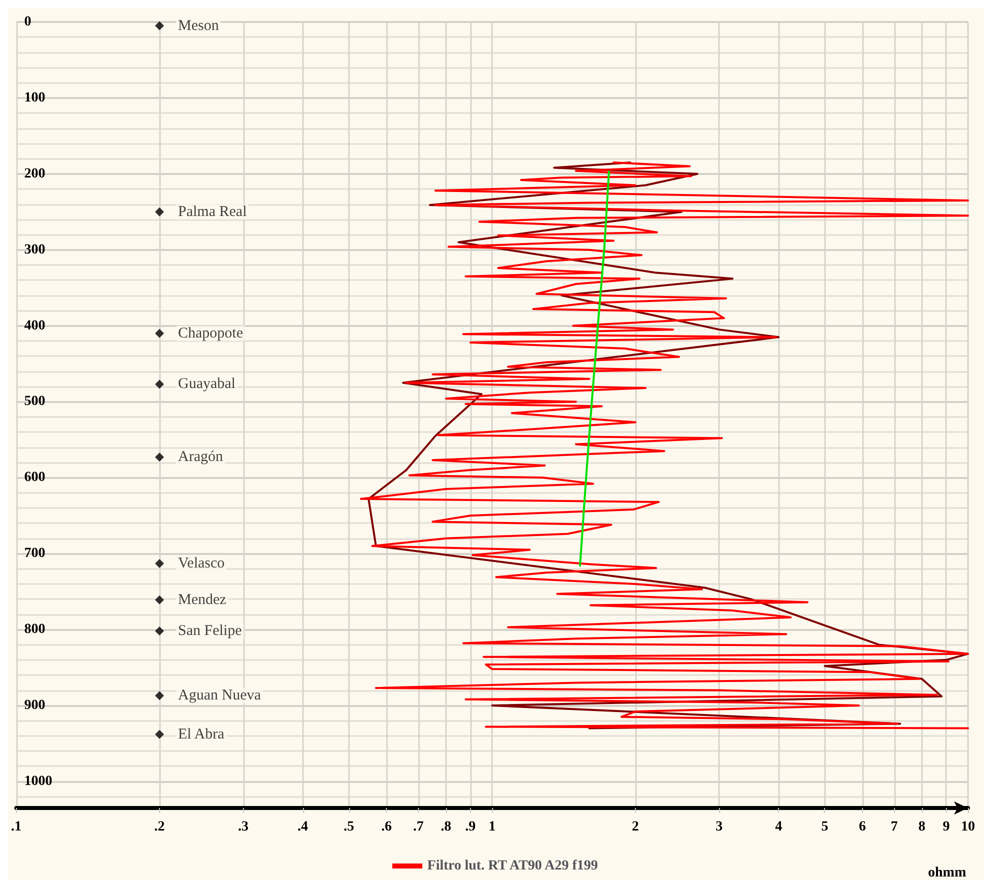  Describe the element at coordinates (719, 827) in the screenshot. I see `x-tick-label: 3` at that location.